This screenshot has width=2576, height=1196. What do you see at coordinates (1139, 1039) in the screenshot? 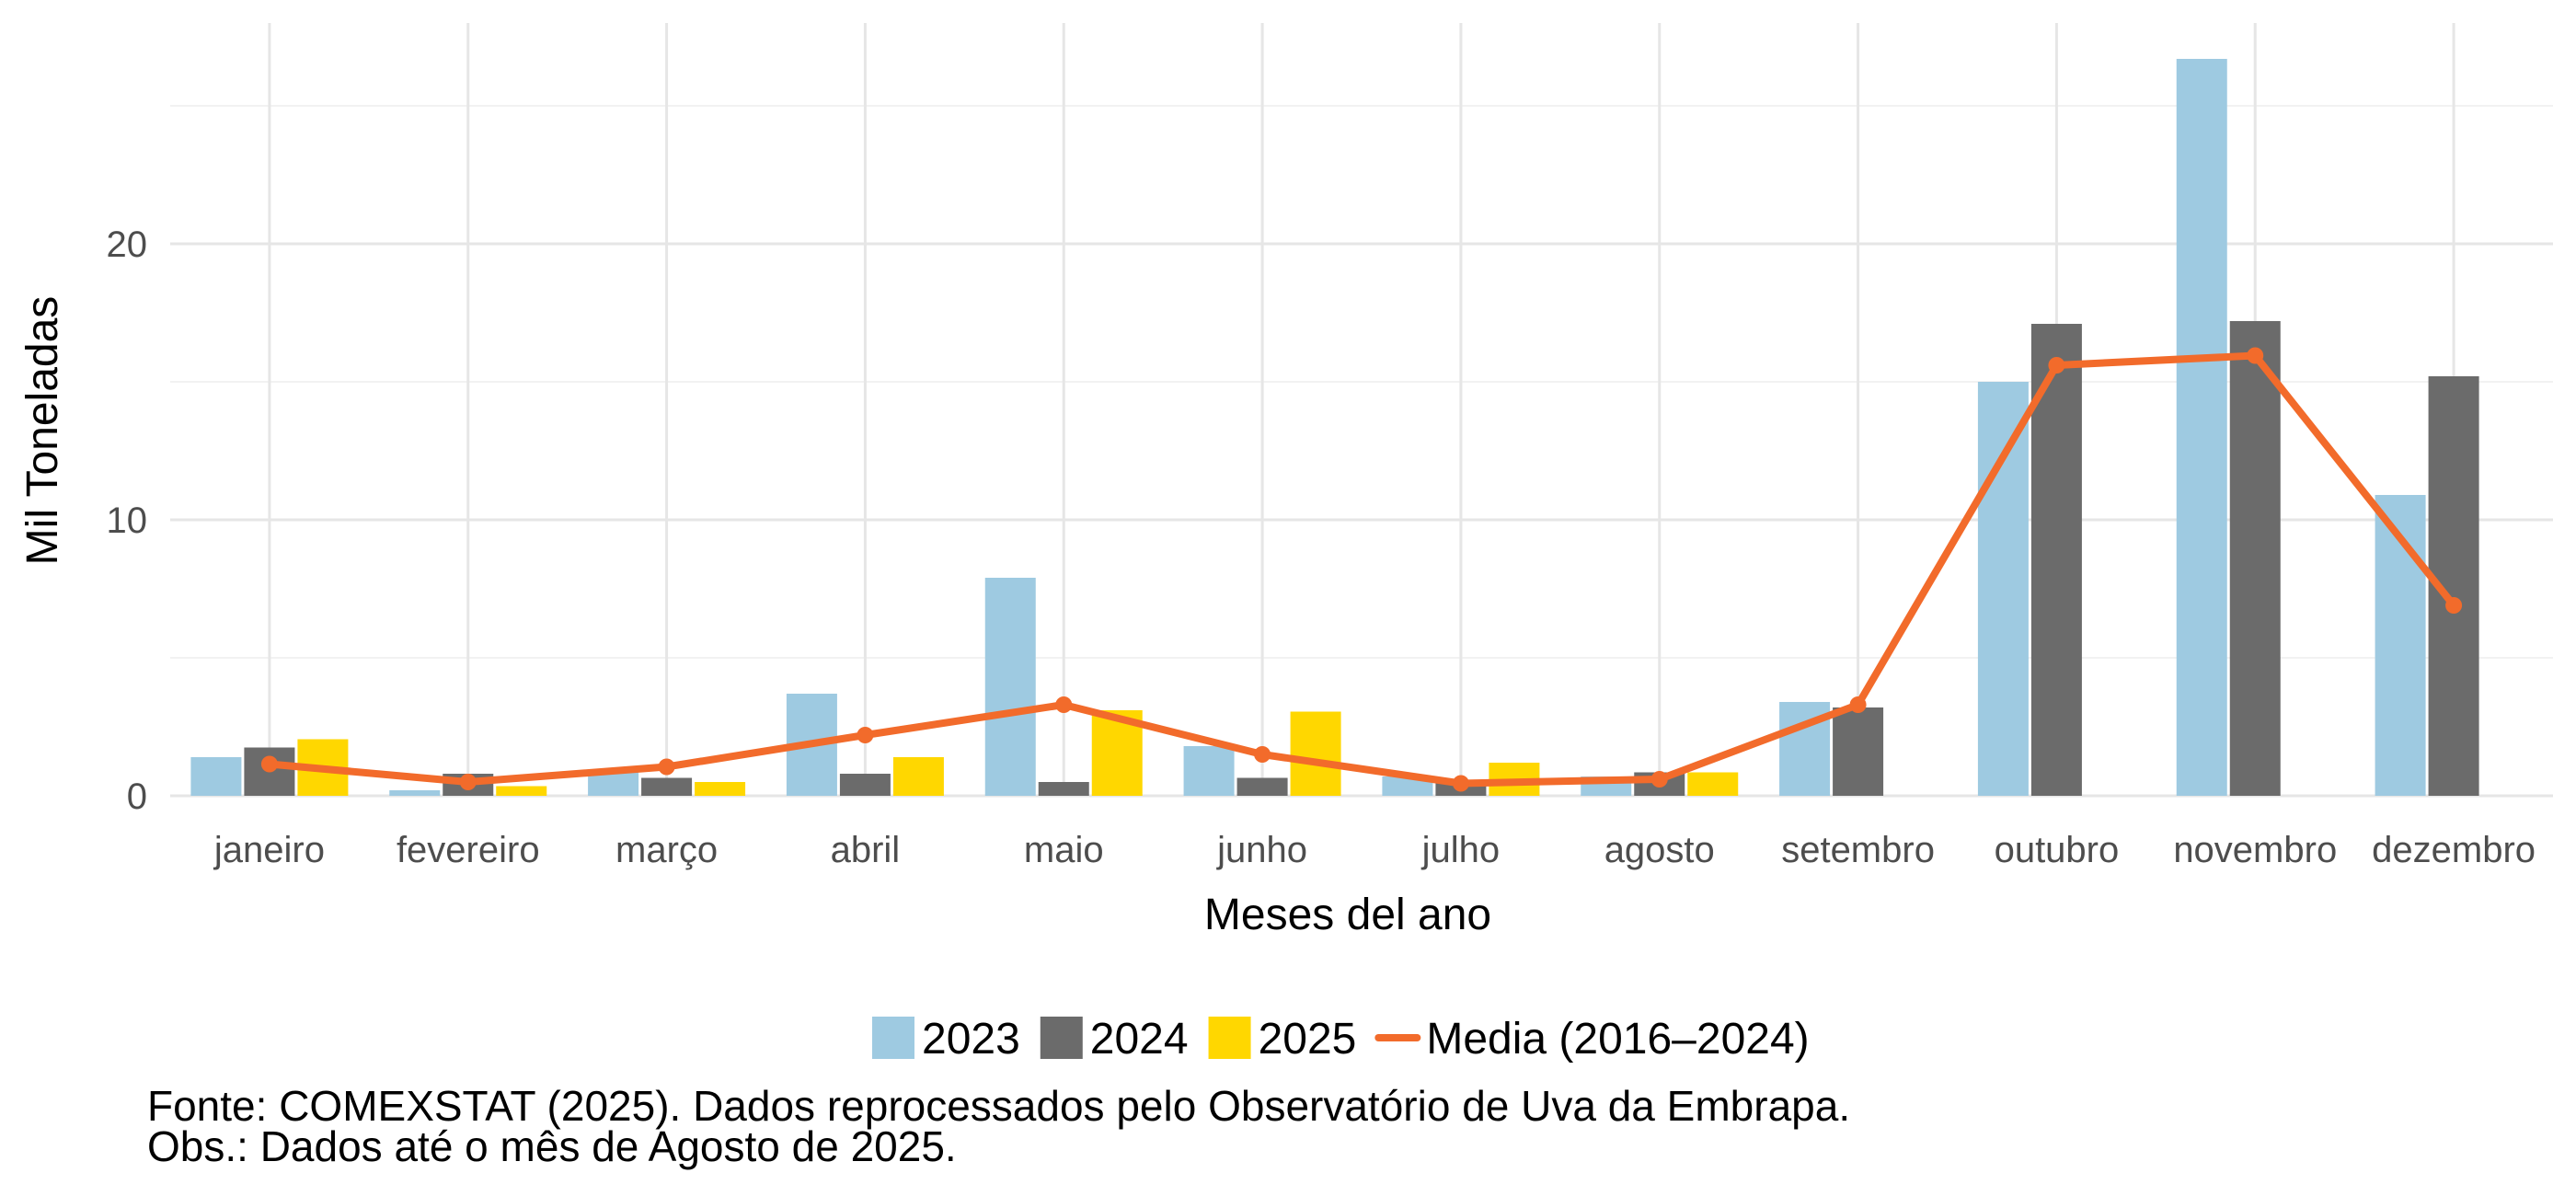
I see `legend-label-2024: 2024` at bounding box center [1139, 1039].